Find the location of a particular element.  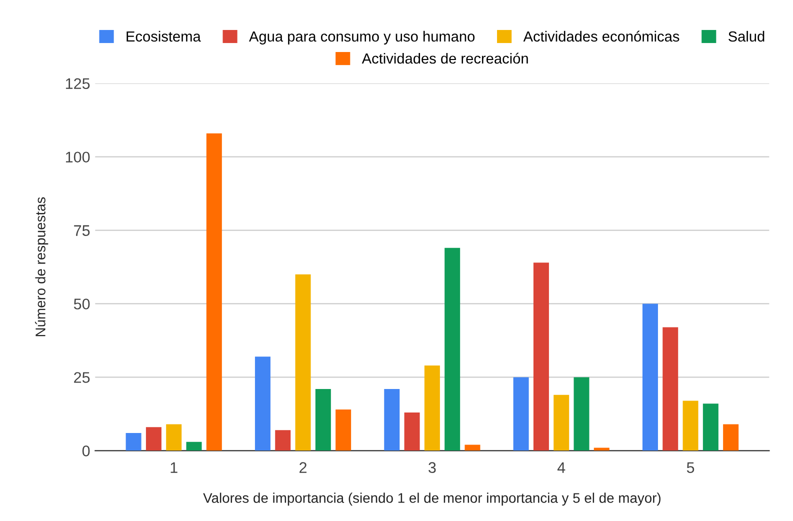

legend-label: Agua para consumo y uso humano is located at coordinates (362, 37).